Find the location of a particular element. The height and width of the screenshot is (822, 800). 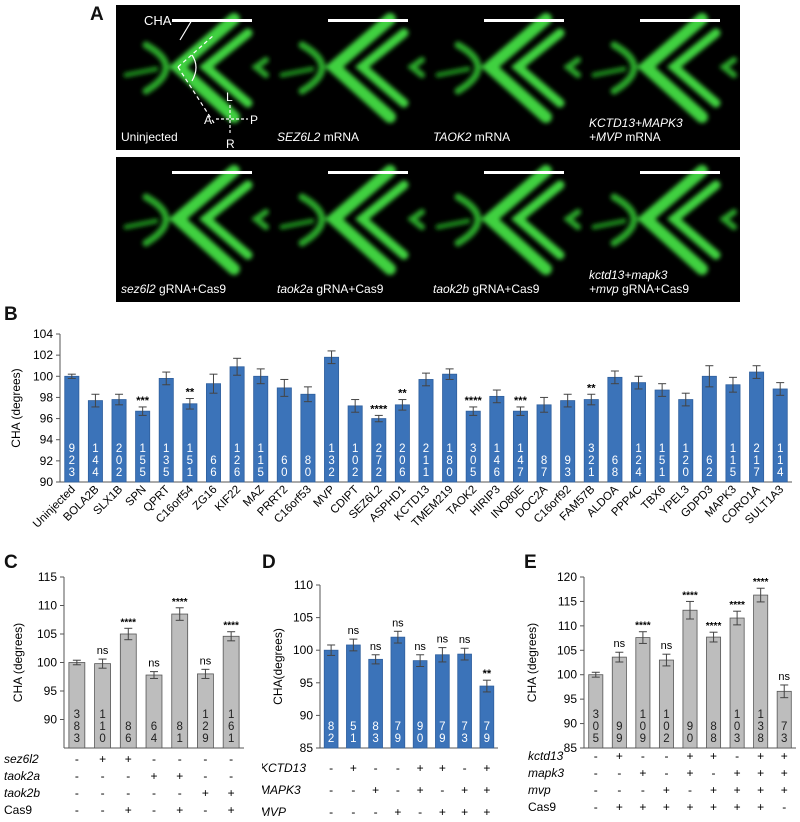

y-tick-label: 115 is located at coordinates (567, 601).